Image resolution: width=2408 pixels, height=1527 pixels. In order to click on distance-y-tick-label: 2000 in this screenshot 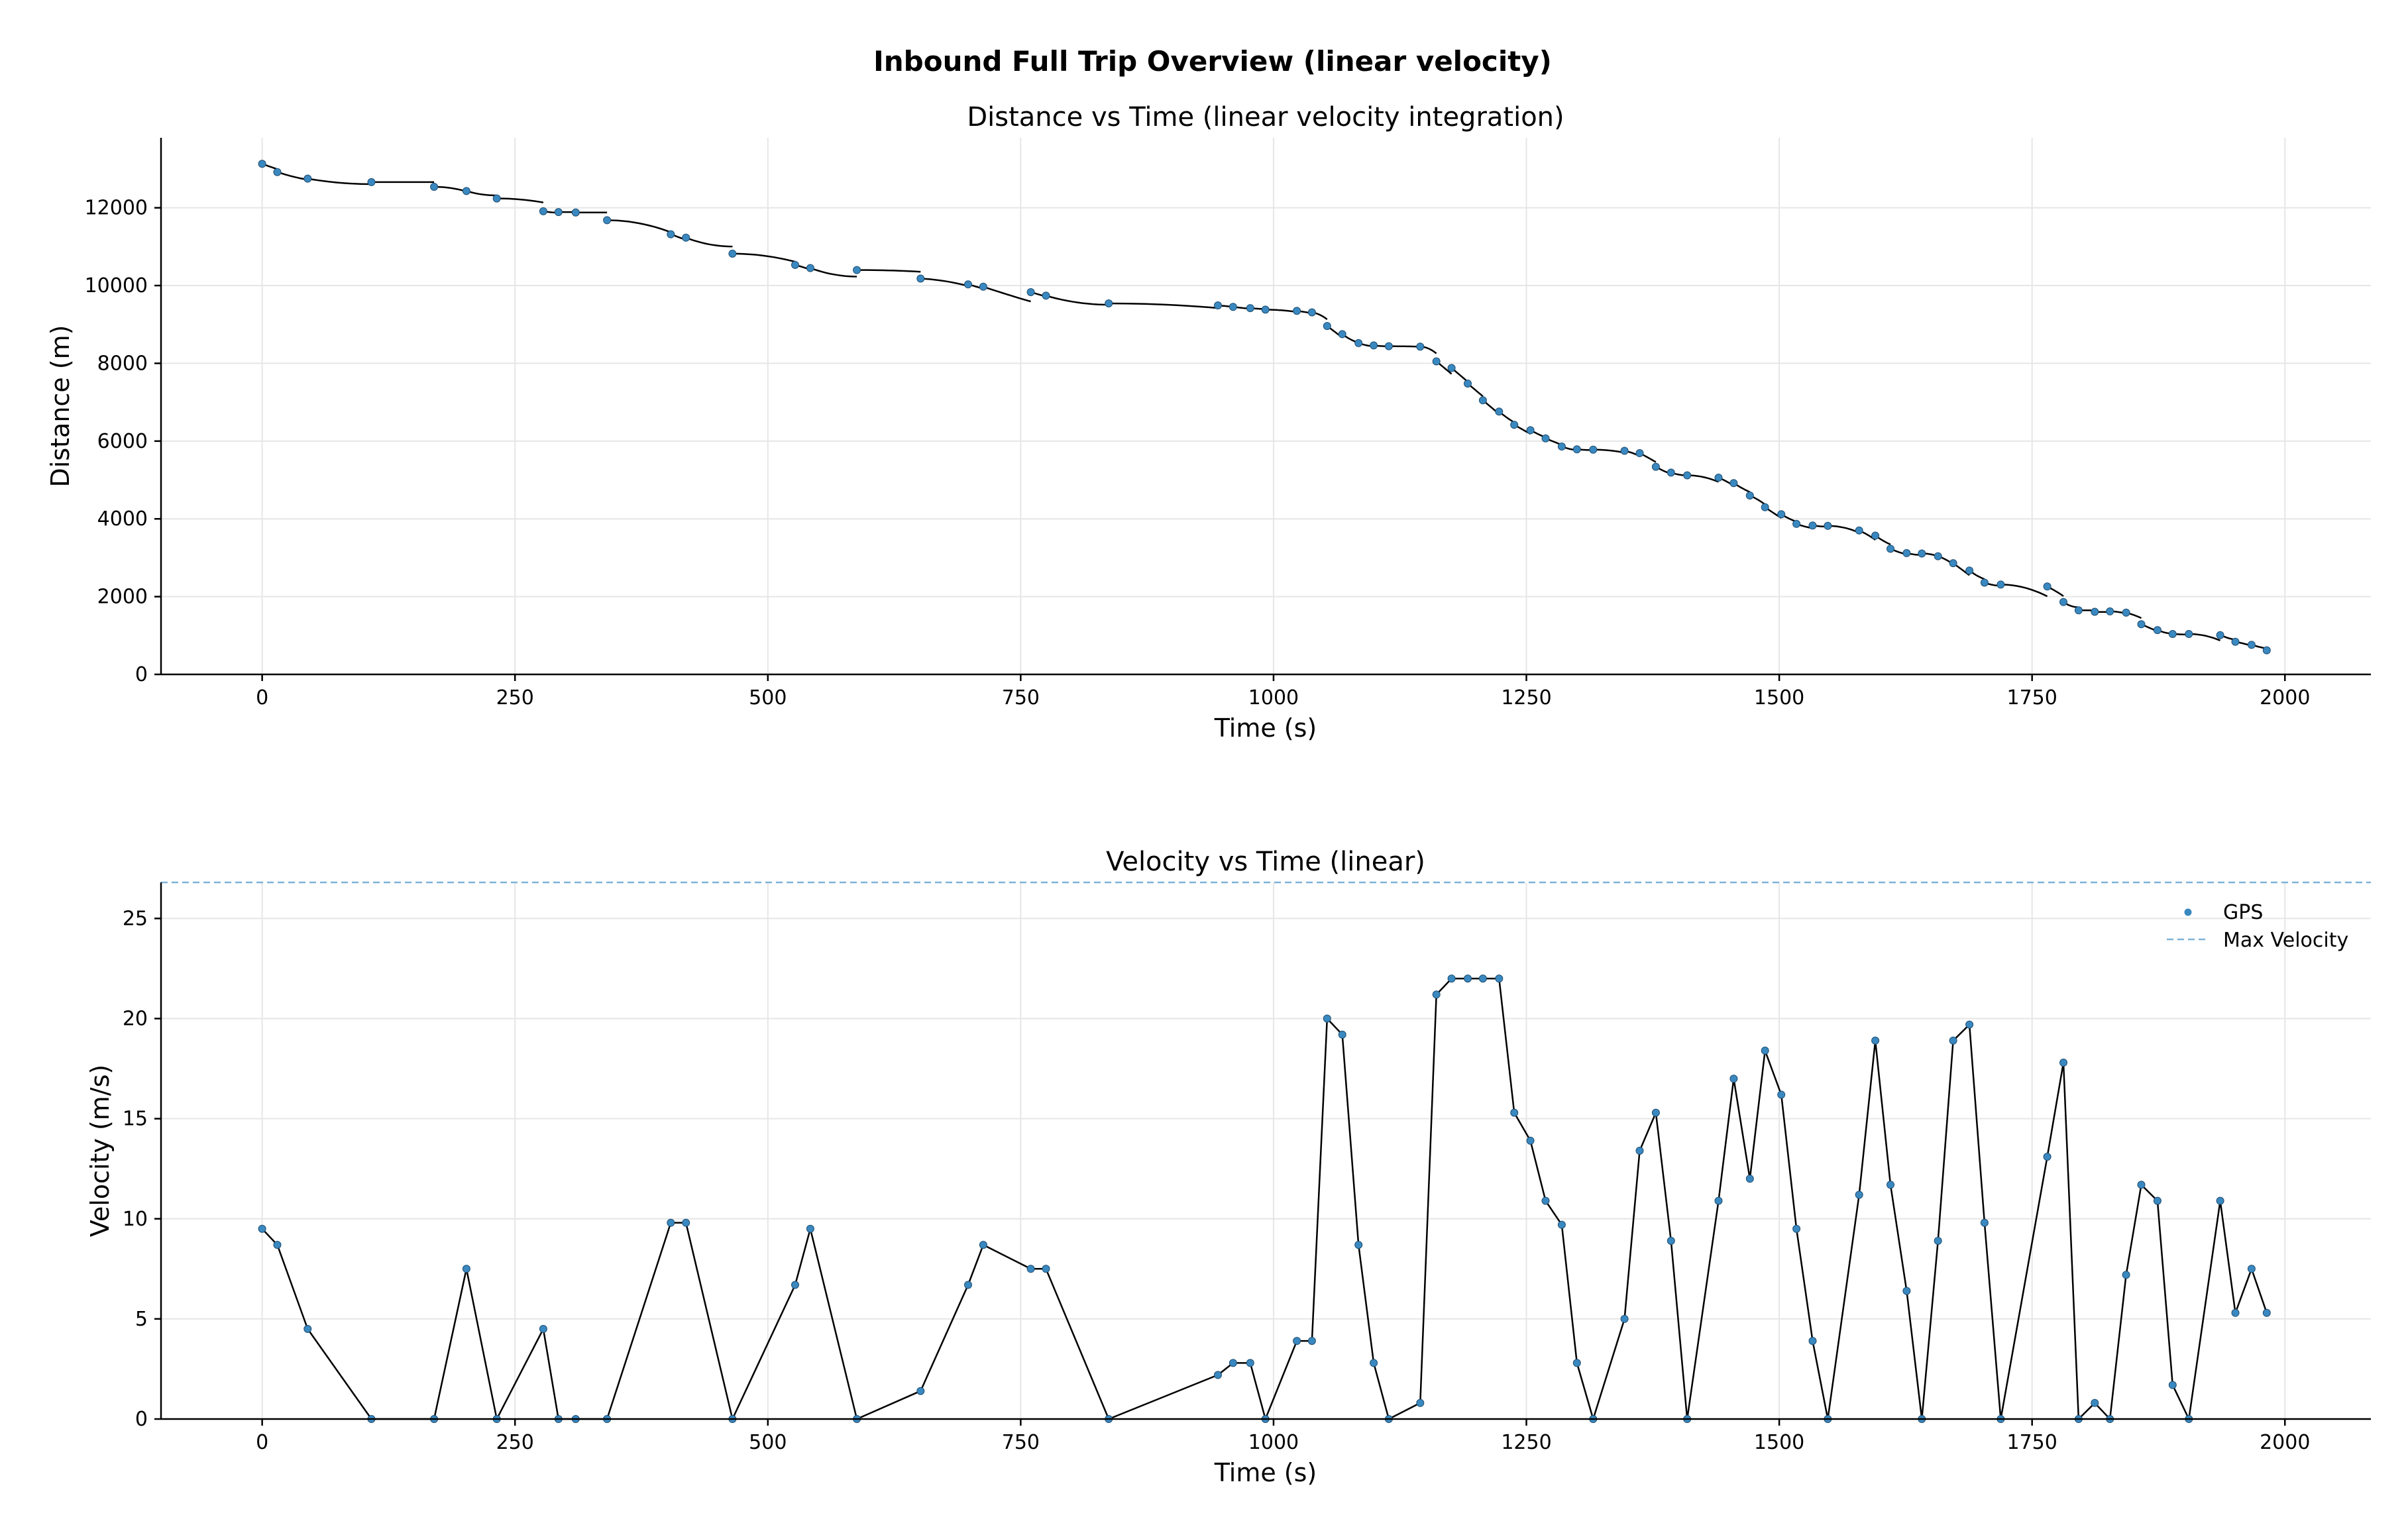, I will do `click(123, 597)`.